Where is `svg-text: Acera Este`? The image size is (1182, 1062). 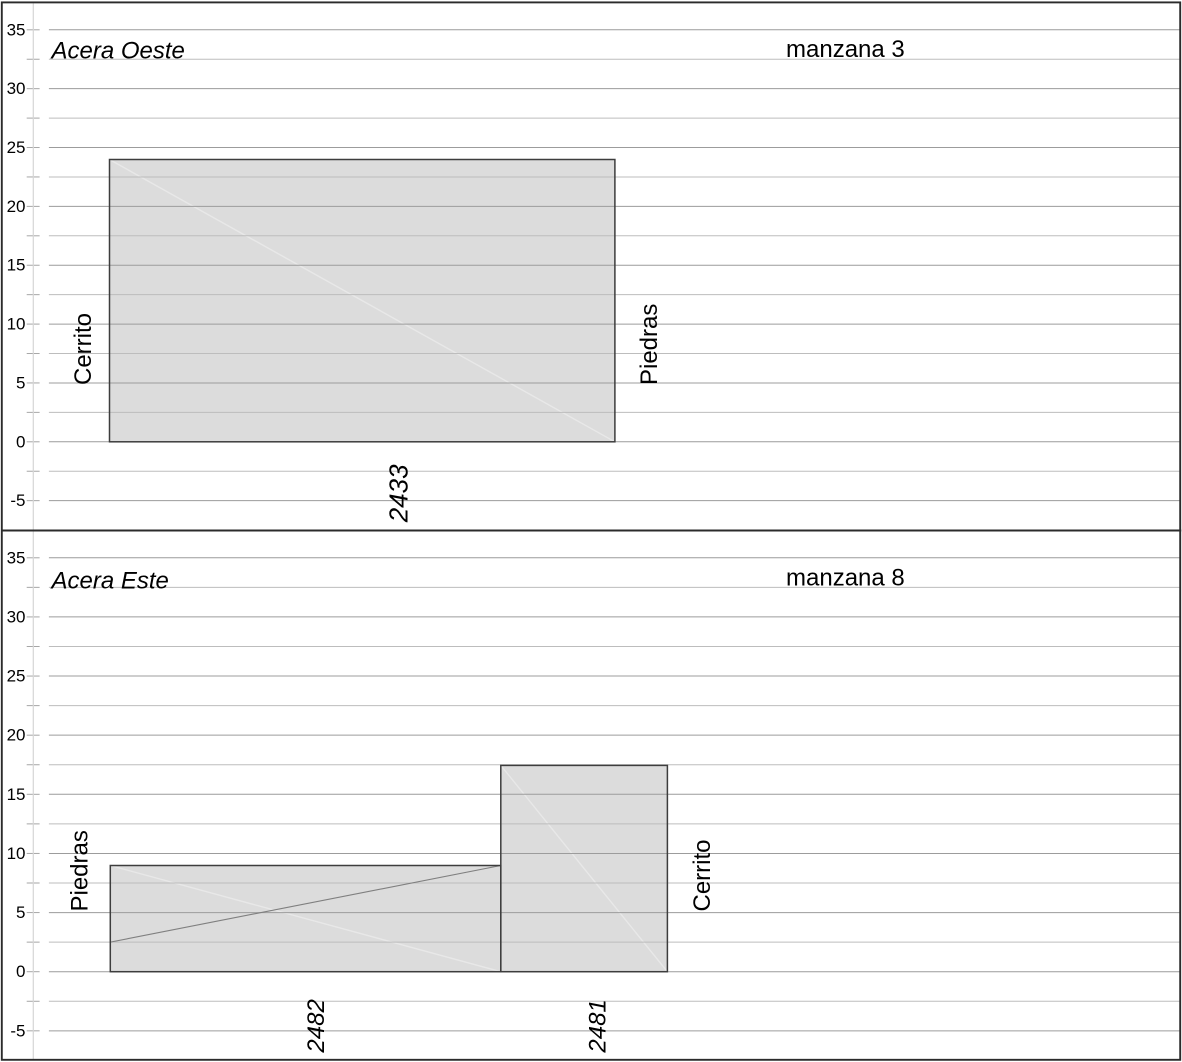 svg-text: Acera Este is located at coordinates (109, 580).